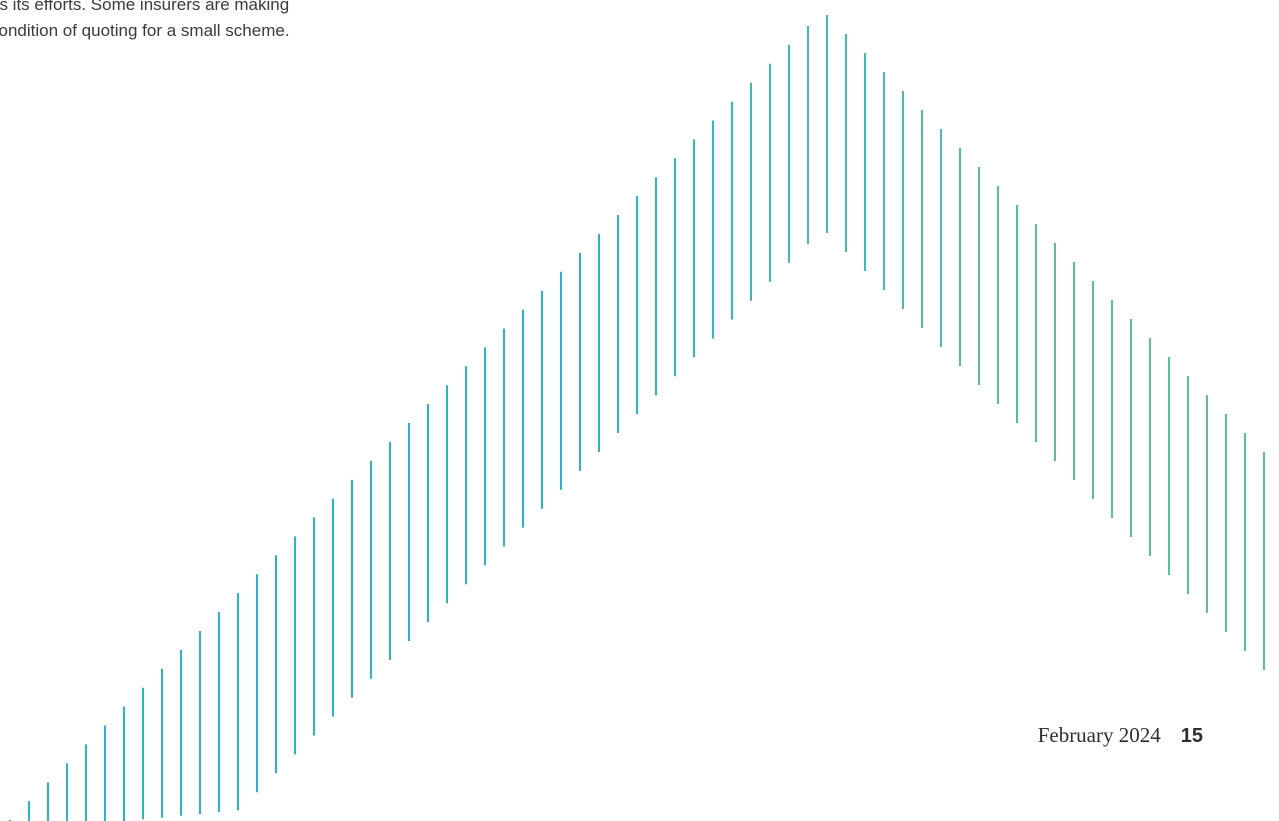  What do you see at coordinates (145, 7) in the screenshot?
I see `body-line: us its efforts. Some insurers are making` at bounding box center [145, 7].